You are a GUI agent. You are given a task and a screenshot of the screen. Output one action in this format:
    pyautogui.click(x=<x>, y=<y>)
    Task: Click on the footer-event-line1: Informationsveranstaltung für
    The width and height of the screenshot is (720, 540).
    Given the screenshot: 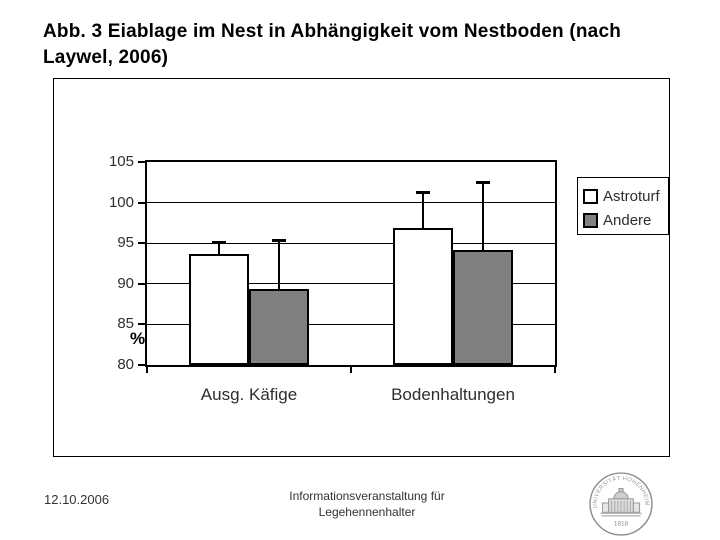 What is the action you would take?
    pyautogui.click(x=367, y=496)
    